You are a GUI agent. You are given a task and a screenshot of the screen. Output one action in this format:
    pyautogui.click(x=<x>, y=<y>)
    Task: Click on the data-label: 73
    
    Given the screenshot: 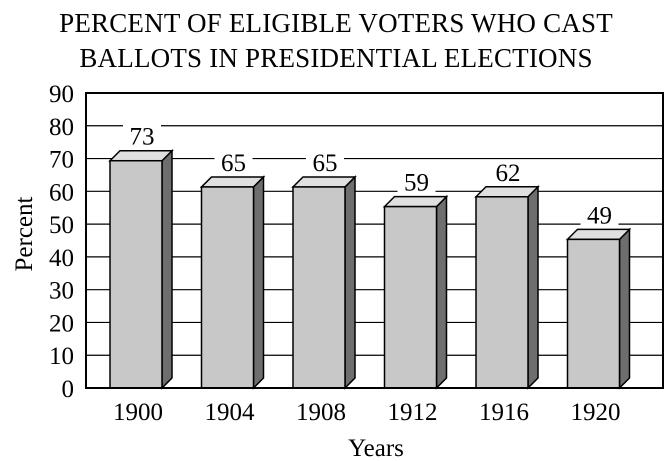 What is the action you would take?
    pyautogui.click(x=142, y=137)
    